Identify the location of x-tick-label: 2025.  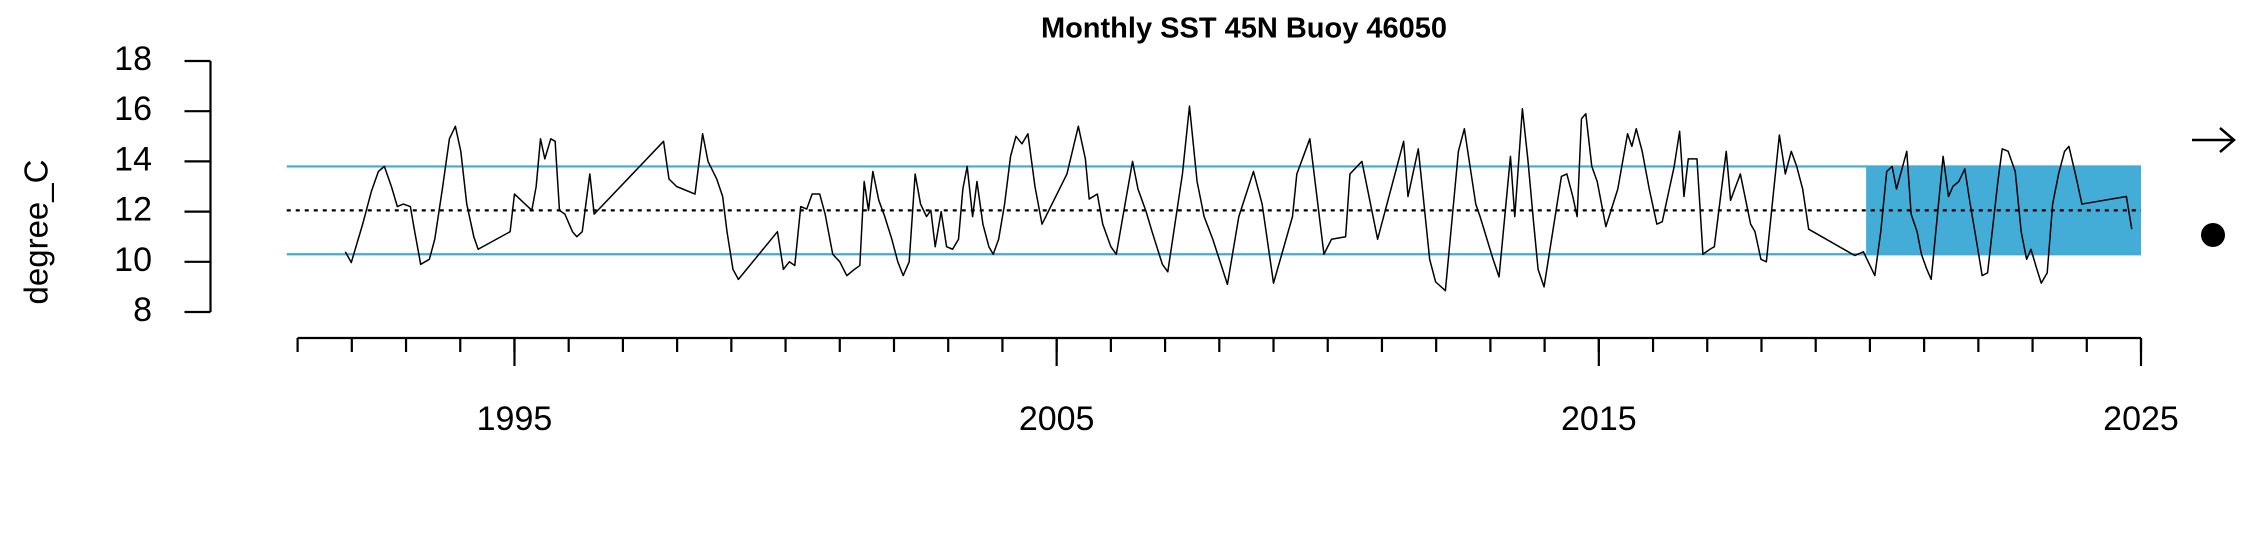
(2141, 419).